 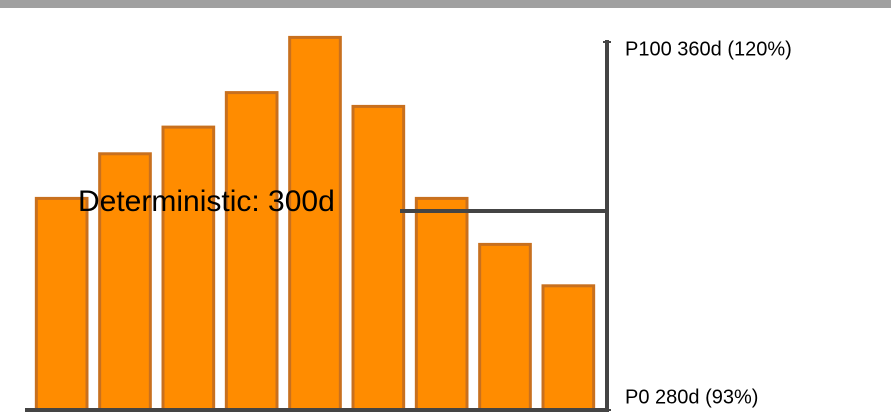 I want to click on y-tick-label: P100 360d (120%), so click(x=708, y=49).